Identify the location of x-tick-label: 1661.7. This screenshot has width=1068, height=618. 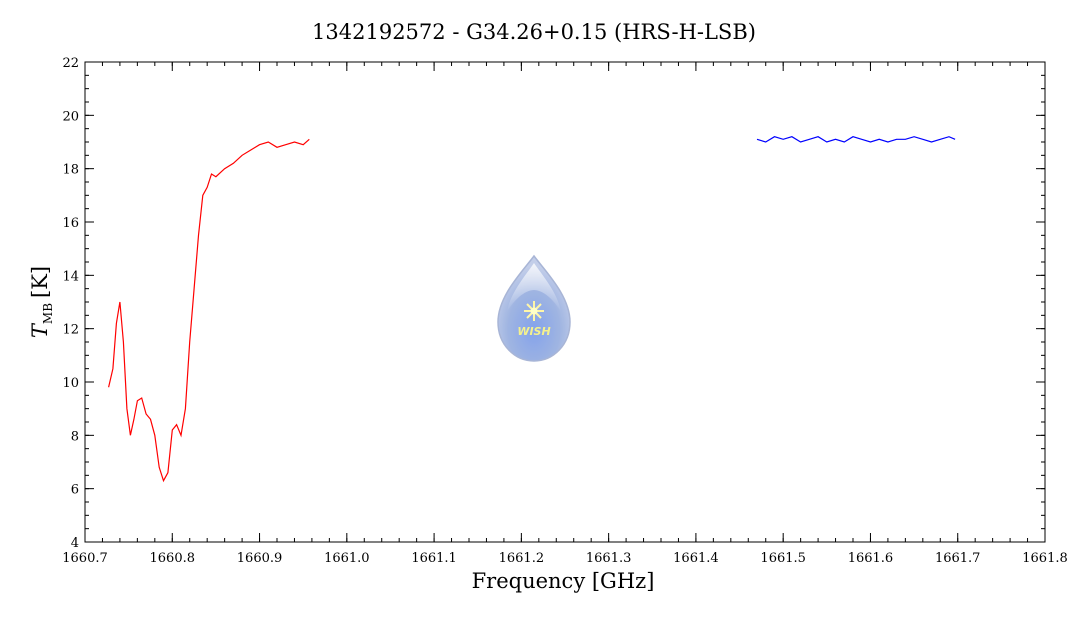
(958, 558).